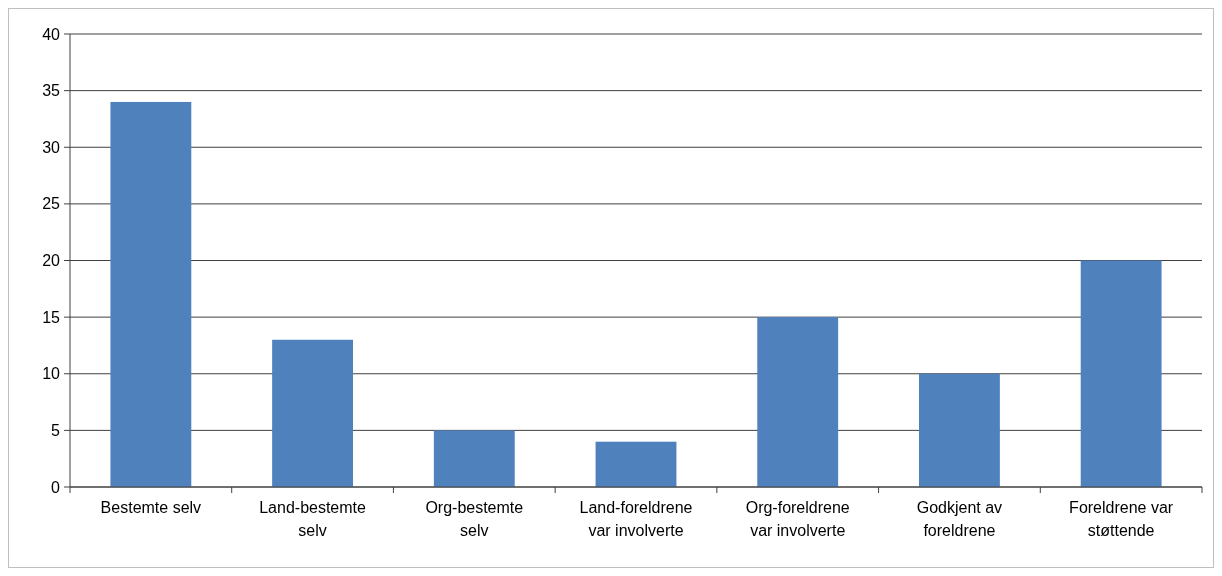 The height and width of the screenshot is (576, 1222). Describe the element at coordinates (51, 261) in the screenshot. I see `y-tick-label: 20` at that location.